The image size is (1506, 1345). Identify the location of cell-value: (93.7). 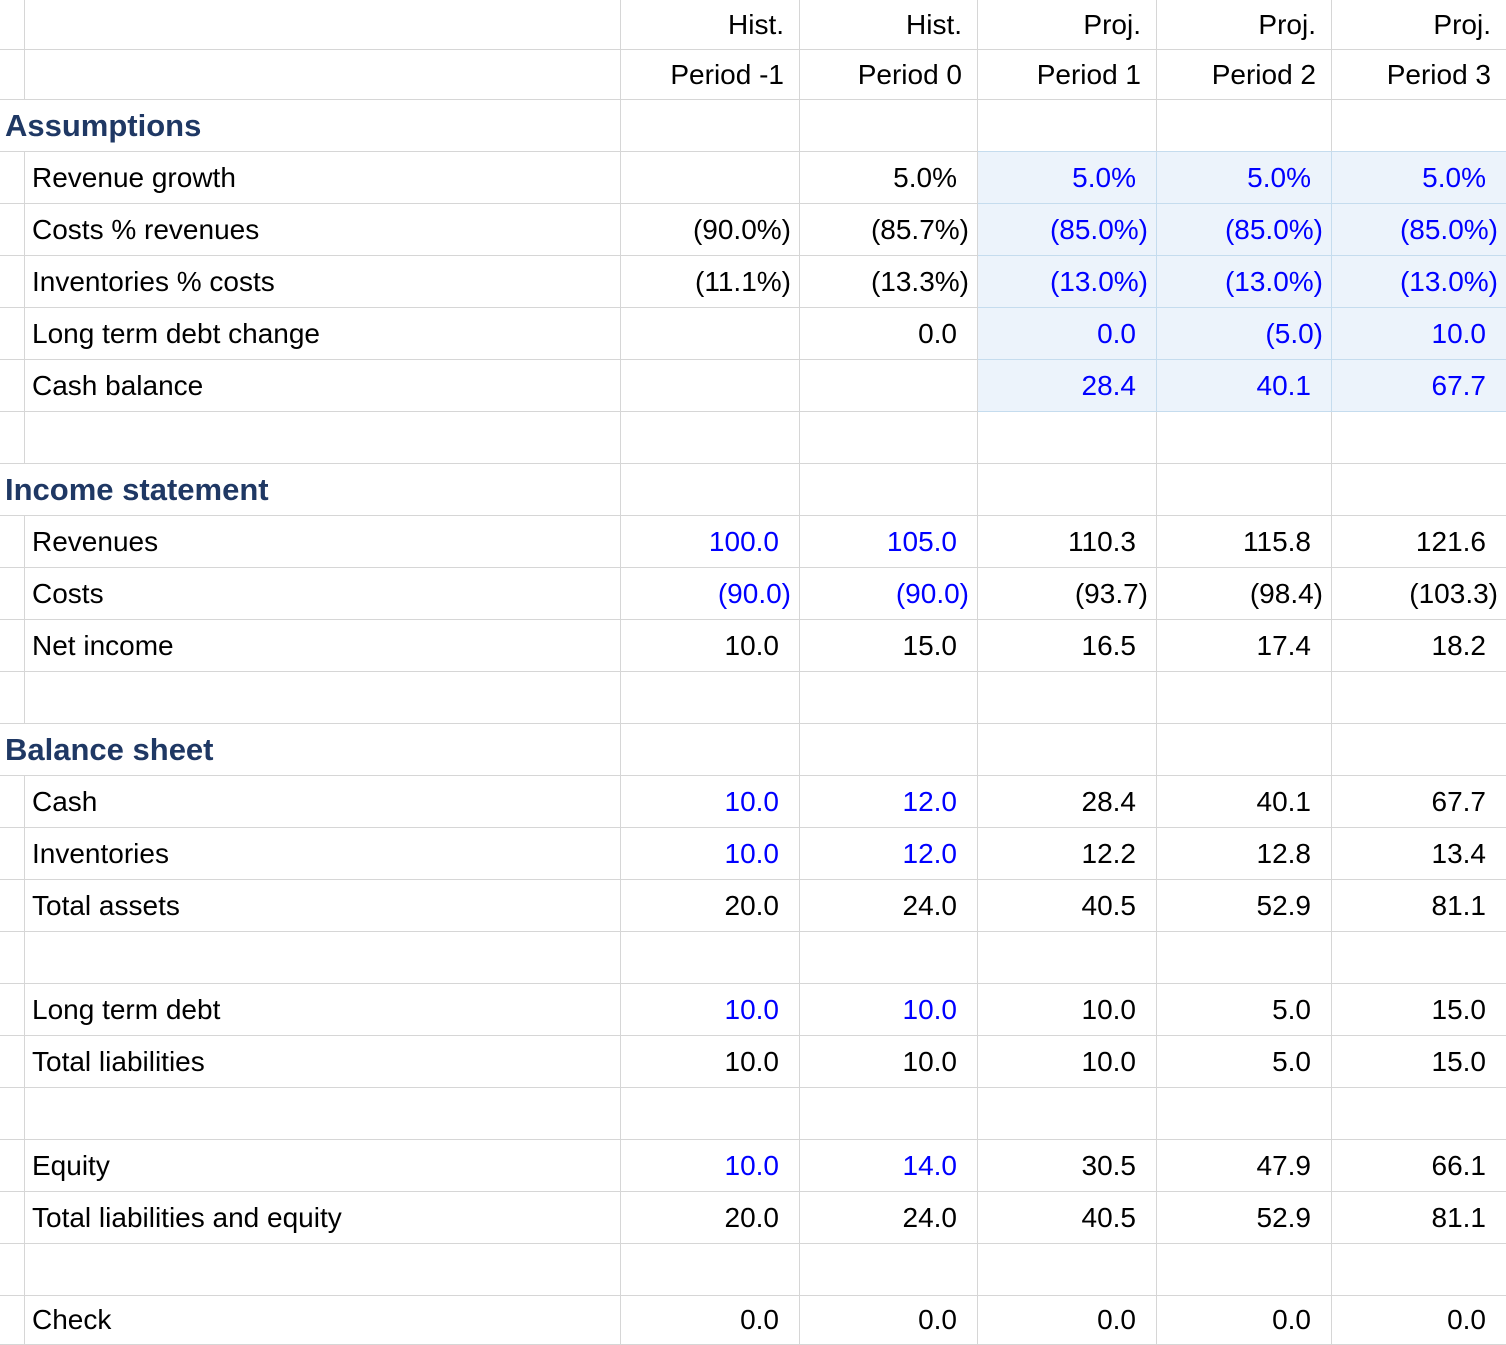
(1067, 594).